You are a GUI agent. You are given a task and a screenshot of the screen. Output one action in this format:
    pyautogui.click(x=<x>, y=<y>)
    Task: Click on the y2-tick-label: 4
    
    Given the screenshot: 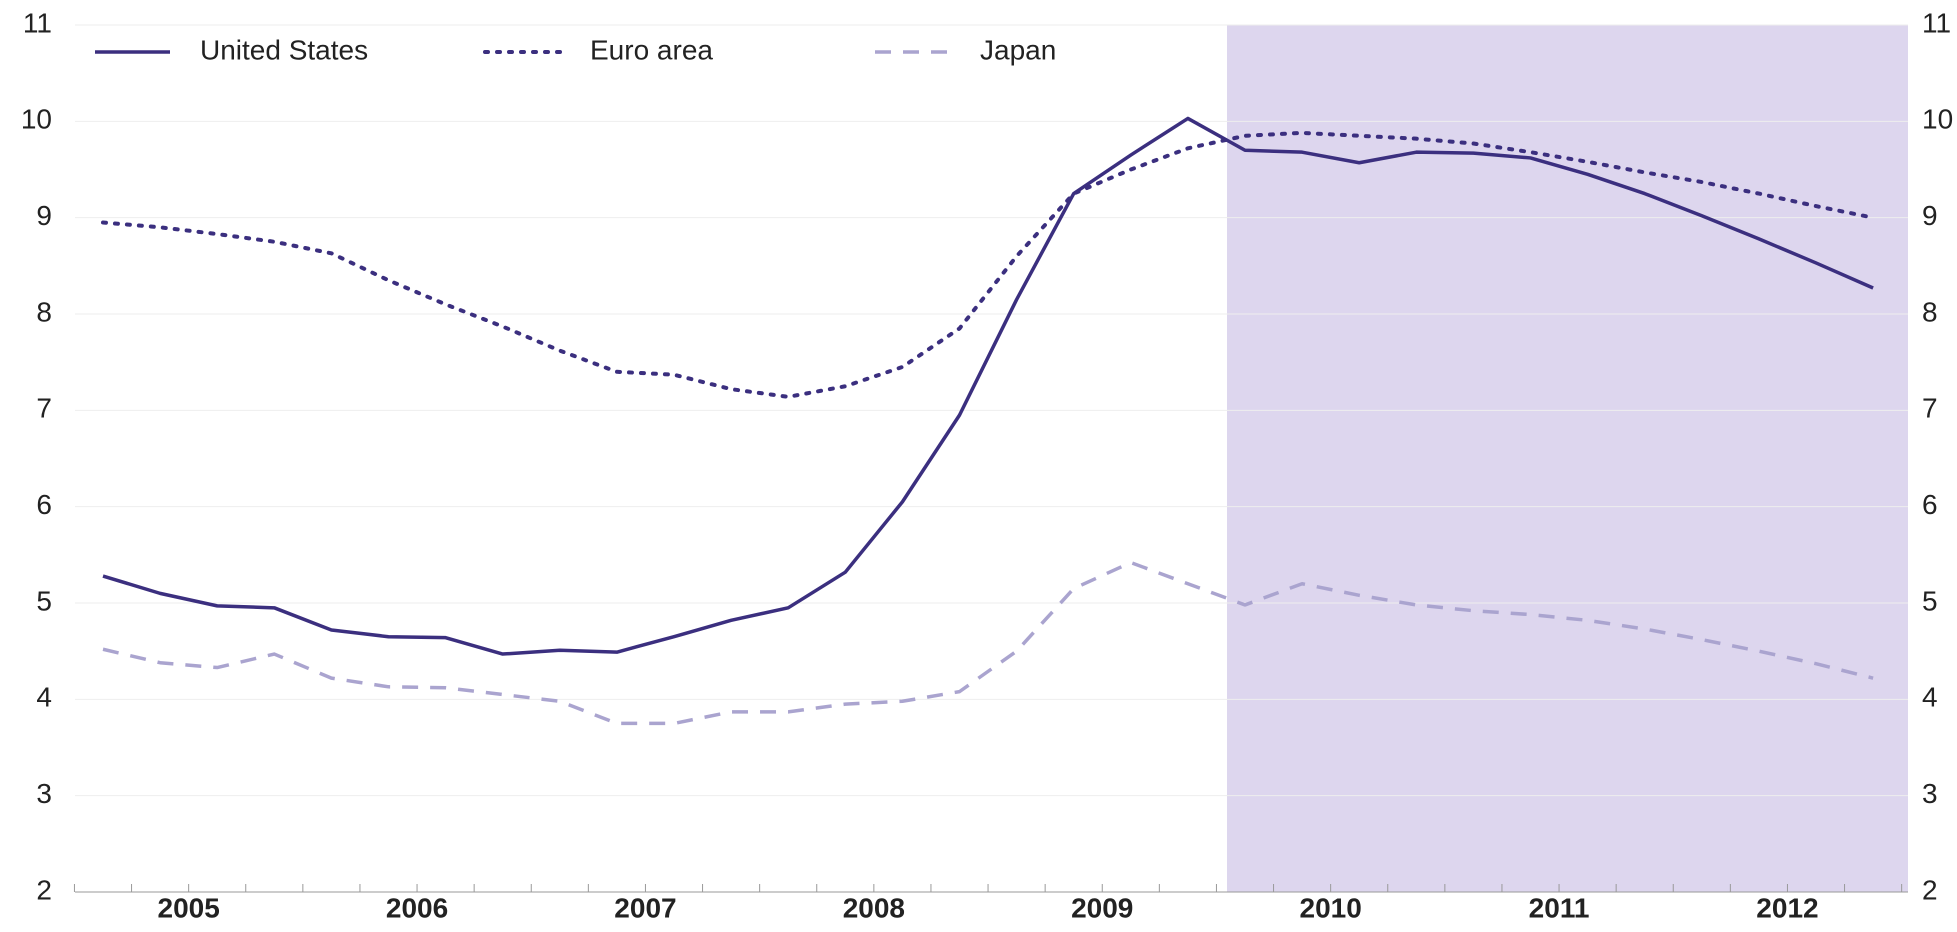 What is the action you would take?
    pyautogui.click(x=1930, y=697)
    